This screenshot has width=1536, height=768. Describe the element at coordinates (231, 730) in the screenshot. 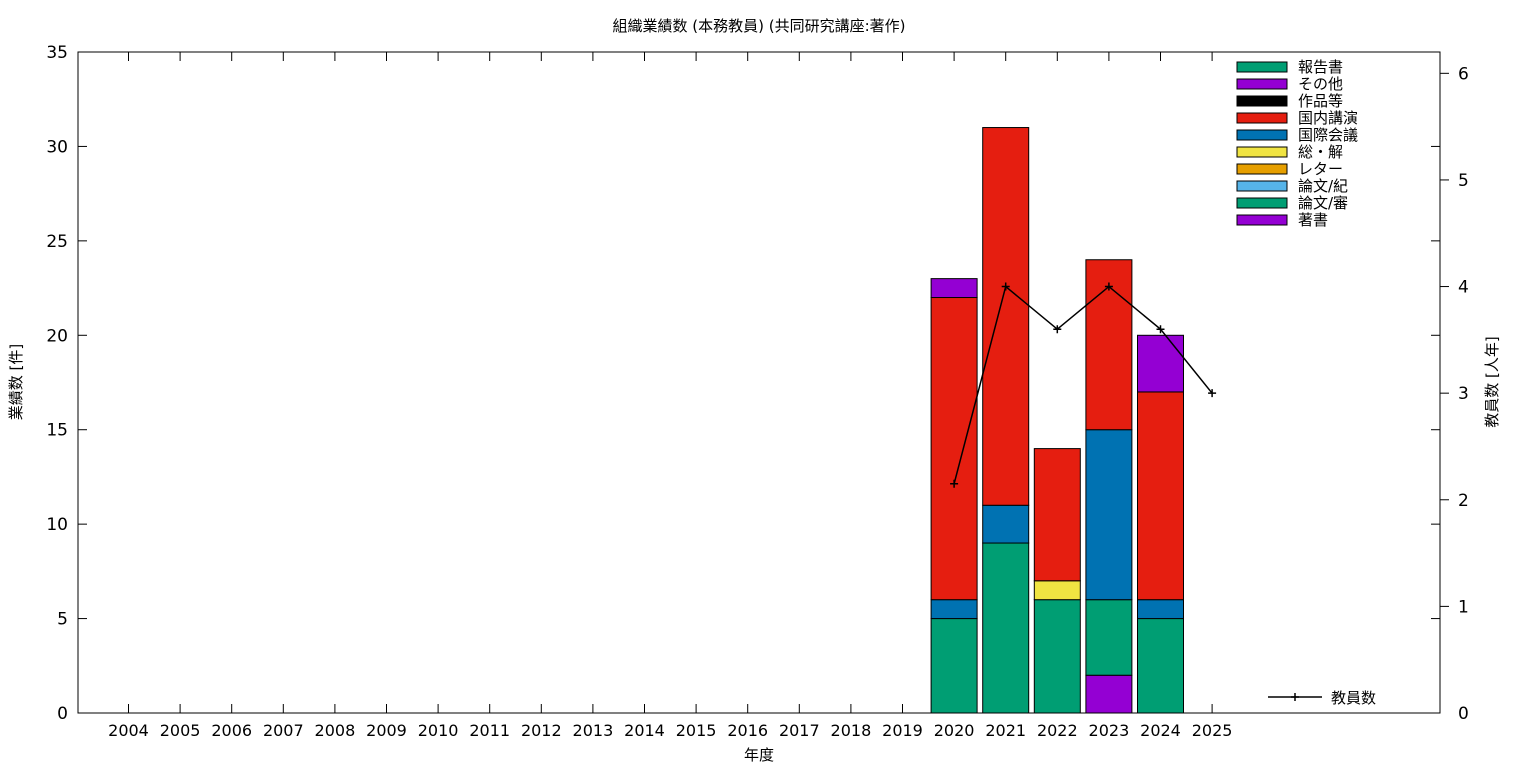

I see `x-tick-label: 2006` at that location.